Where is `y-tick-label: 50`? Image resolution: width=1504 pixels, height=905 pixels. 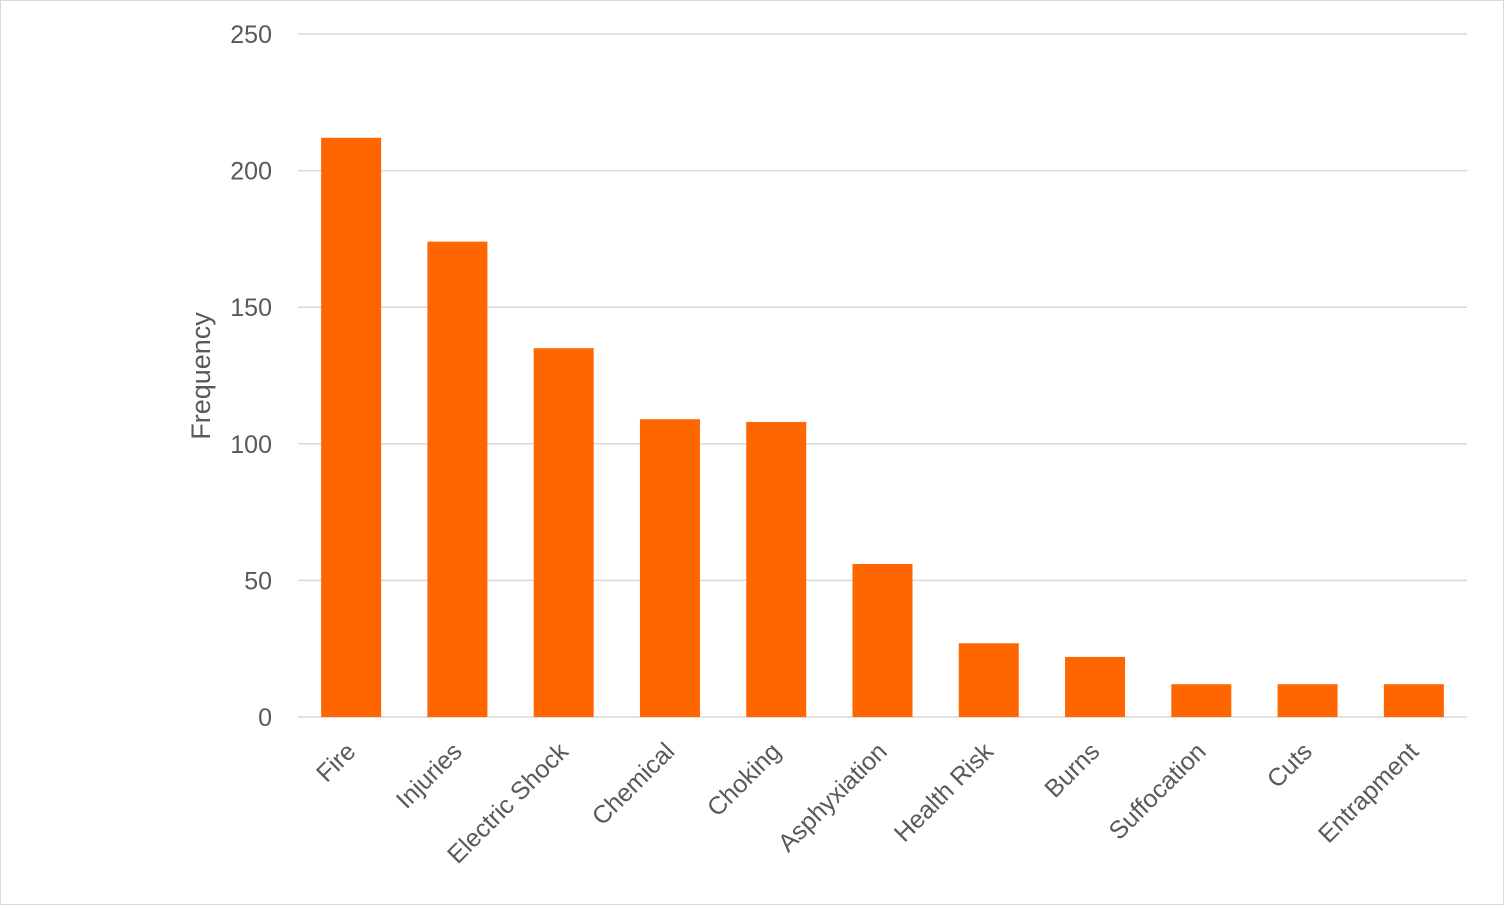
y-tick-label: 50 is located at coordinates (258, 581).